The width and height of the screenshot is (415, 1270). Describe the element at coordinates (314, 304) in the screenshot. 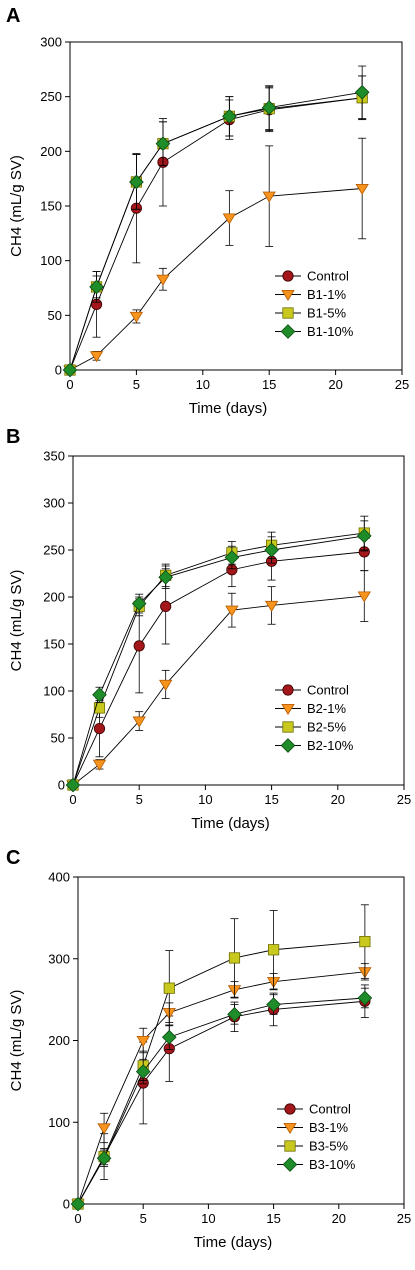

I see `legend-a: Control B1-1% B1-5% B1-10%` at that location.